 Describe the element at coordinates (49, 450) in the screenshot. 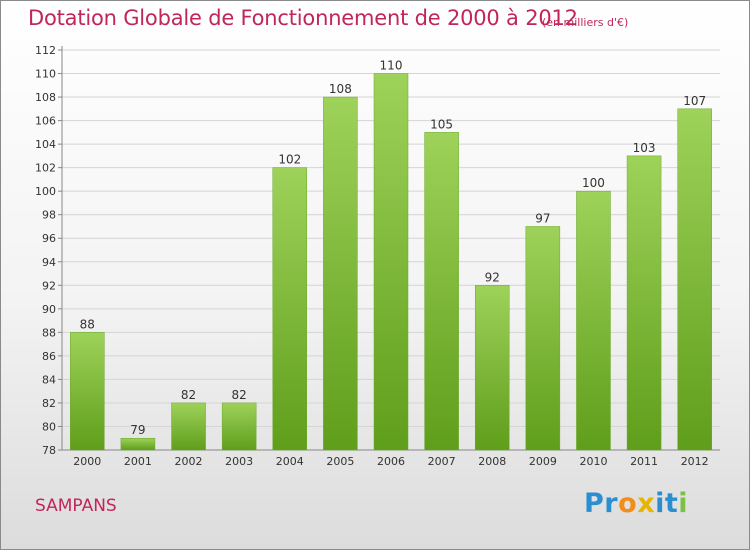

I see `y-tick-label: 78` at that location.